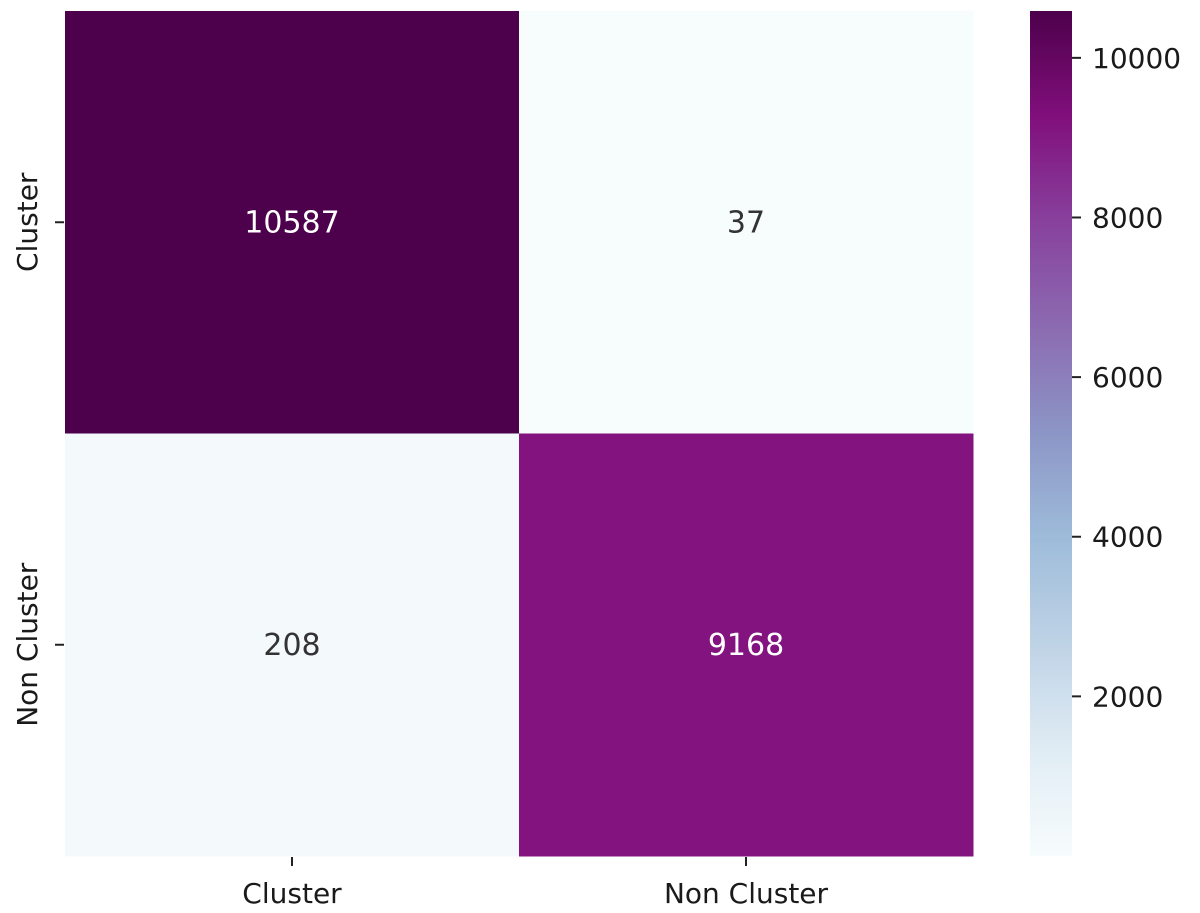 The height and width of the screenshot is (913, 1200). I want to click on y-axis: Cluster Non Cluster, so click(37, 449).